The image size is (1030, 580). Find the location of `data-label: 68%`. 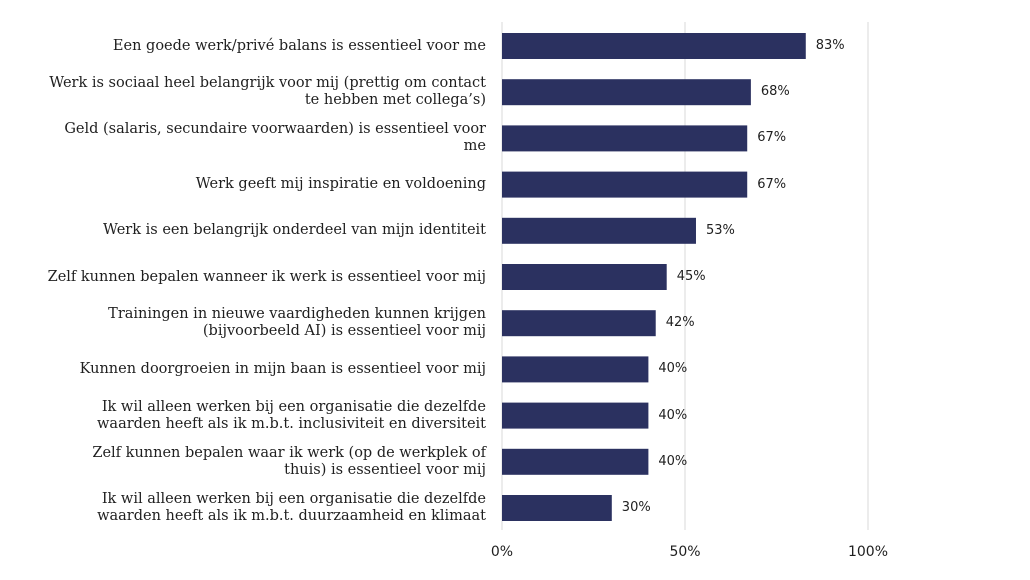

data-label: 68% is located at coordinates (775, 92).